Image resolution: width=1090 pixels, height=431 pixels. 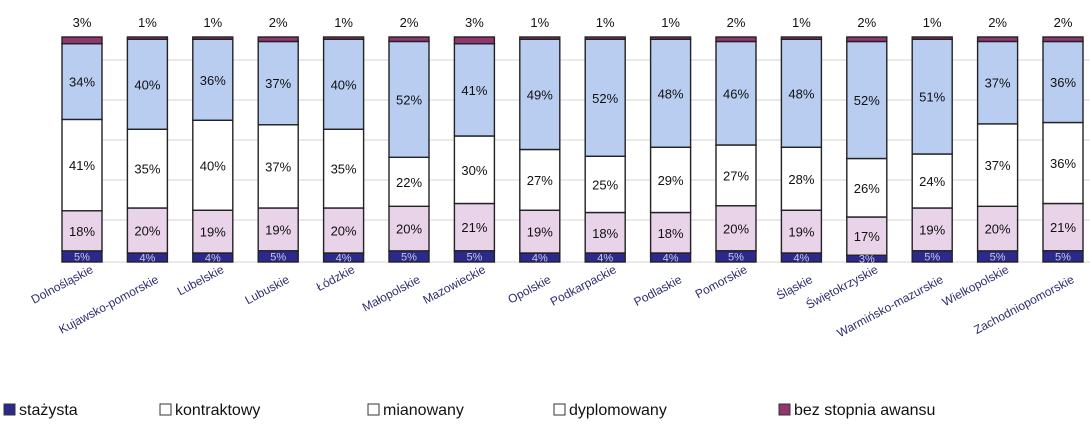 I want to click on bar-segment-mianowany-warminsko-mazurskie, so click(x=932, y=181).